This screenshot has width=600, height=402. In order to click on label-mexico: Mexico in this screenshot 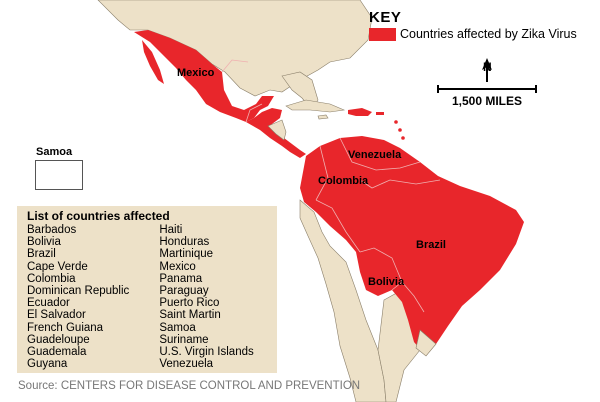, I will do `click(196, 73)`.